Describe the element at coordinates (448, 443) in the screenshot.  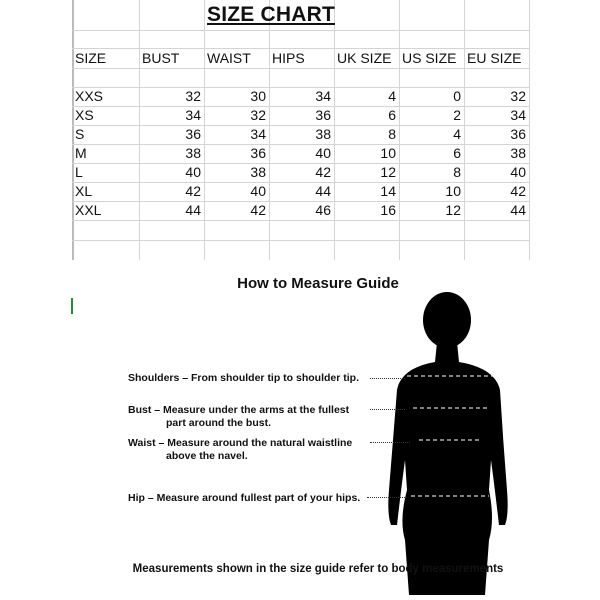
I see `body-silhouette` at that location.